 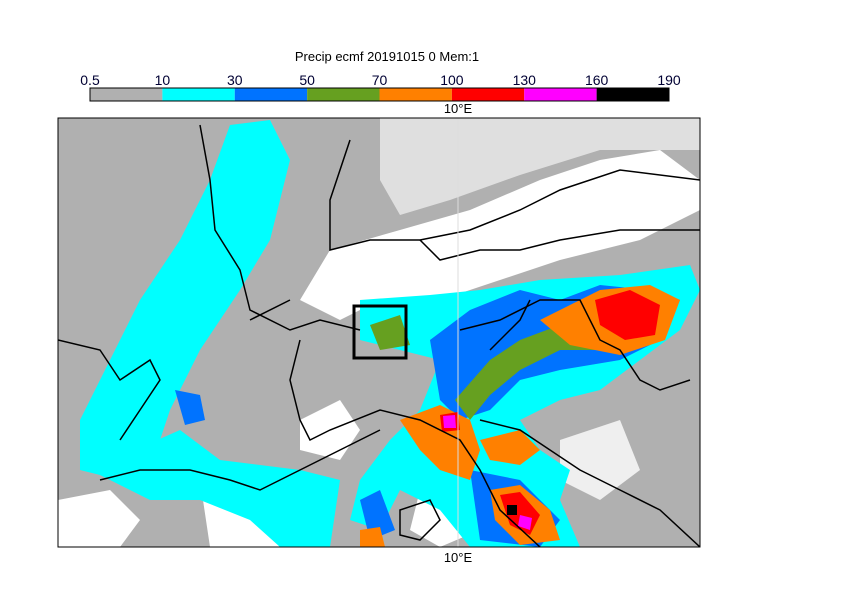 What do you see at coordinates (90, 80) in the screenshot?
I see `colorbar-label: 0.5` at bounding box center [90, 80].